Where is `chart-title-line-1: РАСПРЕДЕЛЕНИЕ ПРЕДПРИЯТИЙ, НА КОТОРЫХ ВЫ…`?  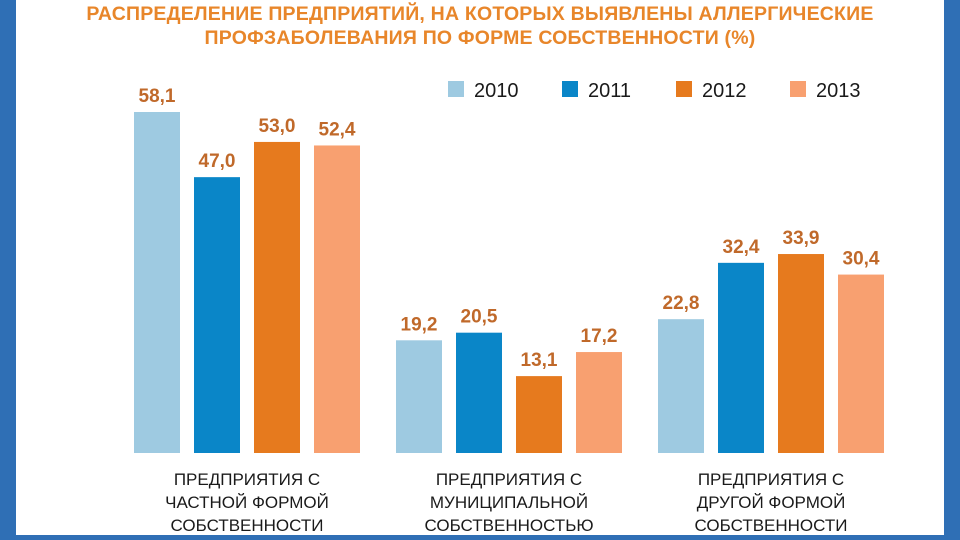
chart-title-line-1: РАСПРЕДЕЛЕНИЕ ПРЕДПРИЯТИЙ, НА КОТОРЫХ ВЫ… is located at coordinates (480, 14).